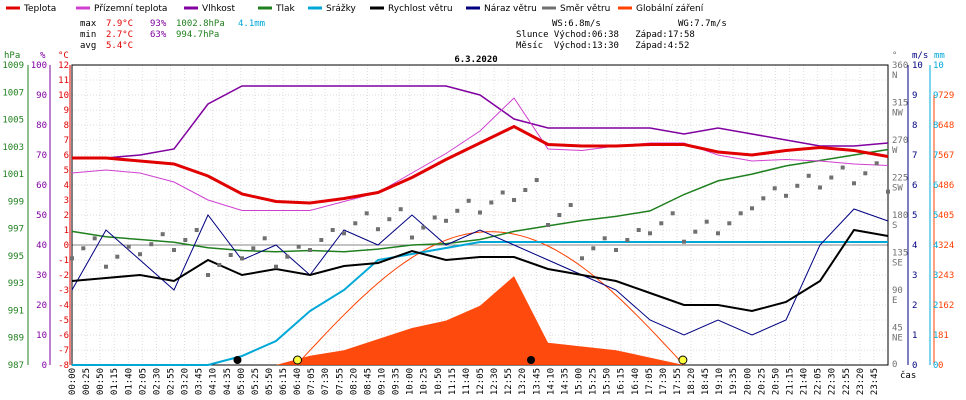  I want to click on legend-label-4: Srážky, so click(341, 9).